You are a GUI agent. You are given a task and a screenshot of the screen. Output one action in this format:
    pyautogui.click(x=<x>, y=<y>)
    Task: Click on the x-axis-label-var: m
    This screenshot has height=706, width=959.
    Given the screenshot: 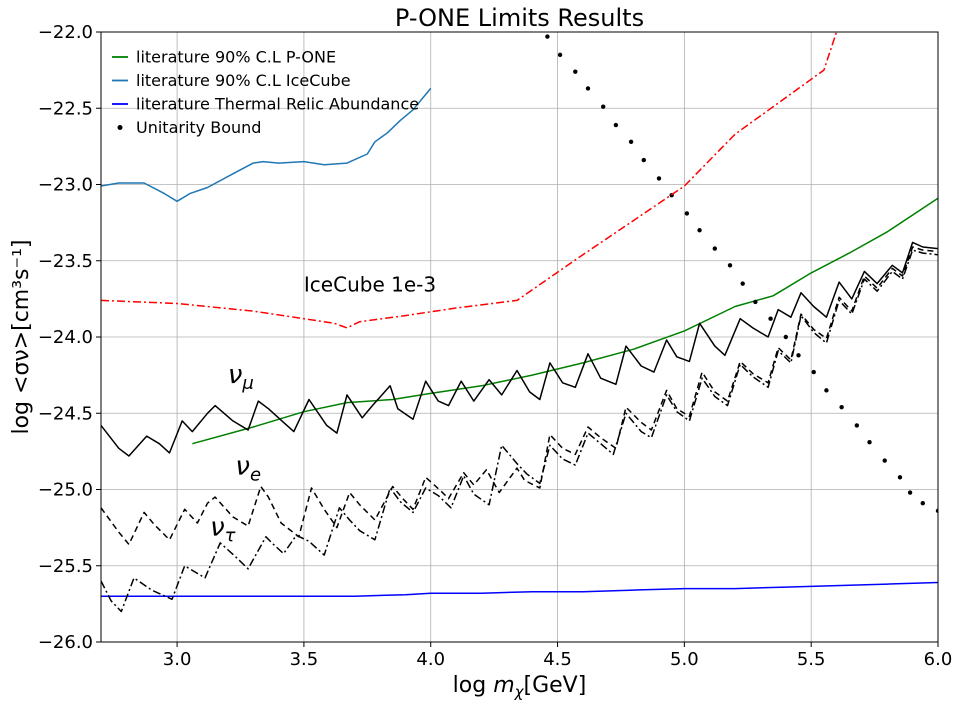 What is the action you would take?
    pyautogui.click(x=503, y=685)
    